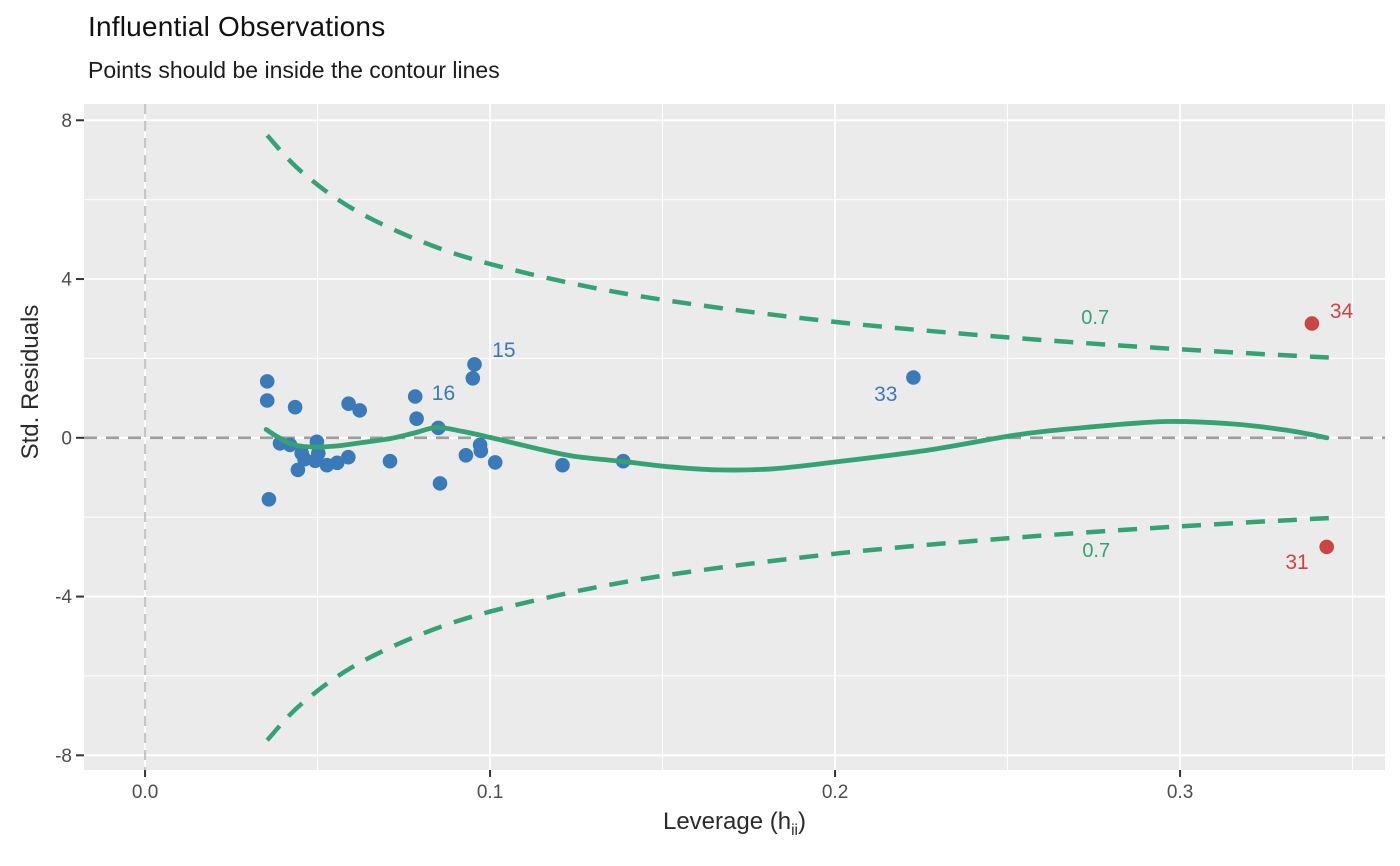  What do you see at coordinates (835, 792) in the screenshot?
I see `x-tick-label: 0.2` at bounding box center [835, 792].